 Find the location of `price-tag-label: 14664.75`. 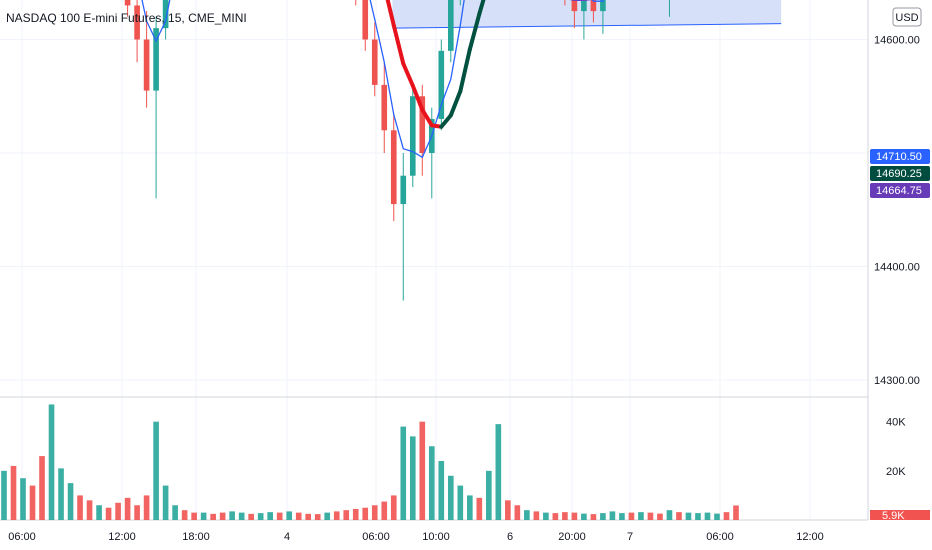

price-tag-label: 14664.75 is located at coordinates (899, 191).